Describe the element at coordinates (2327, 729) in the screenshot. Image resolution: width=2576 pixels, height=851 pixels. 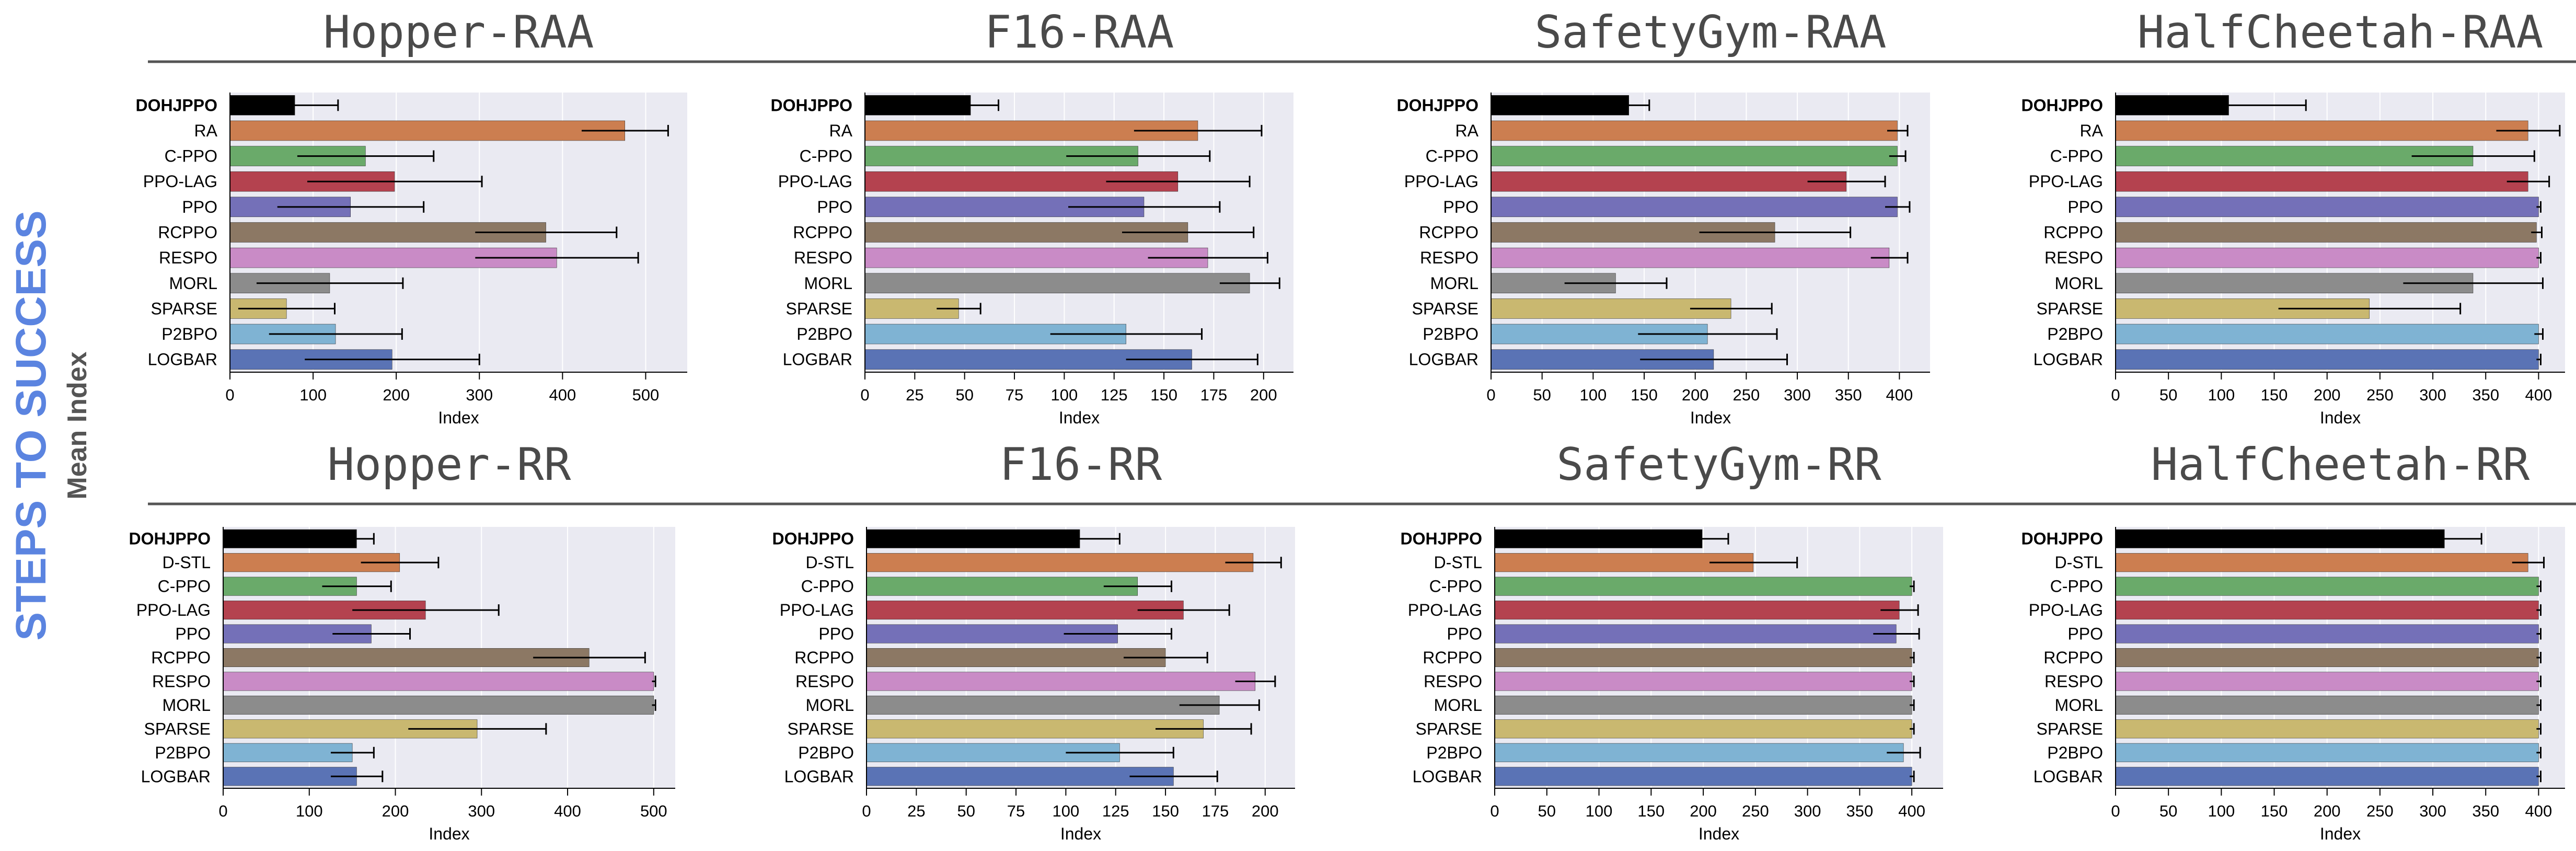
I see `bar-sparse` at that location.